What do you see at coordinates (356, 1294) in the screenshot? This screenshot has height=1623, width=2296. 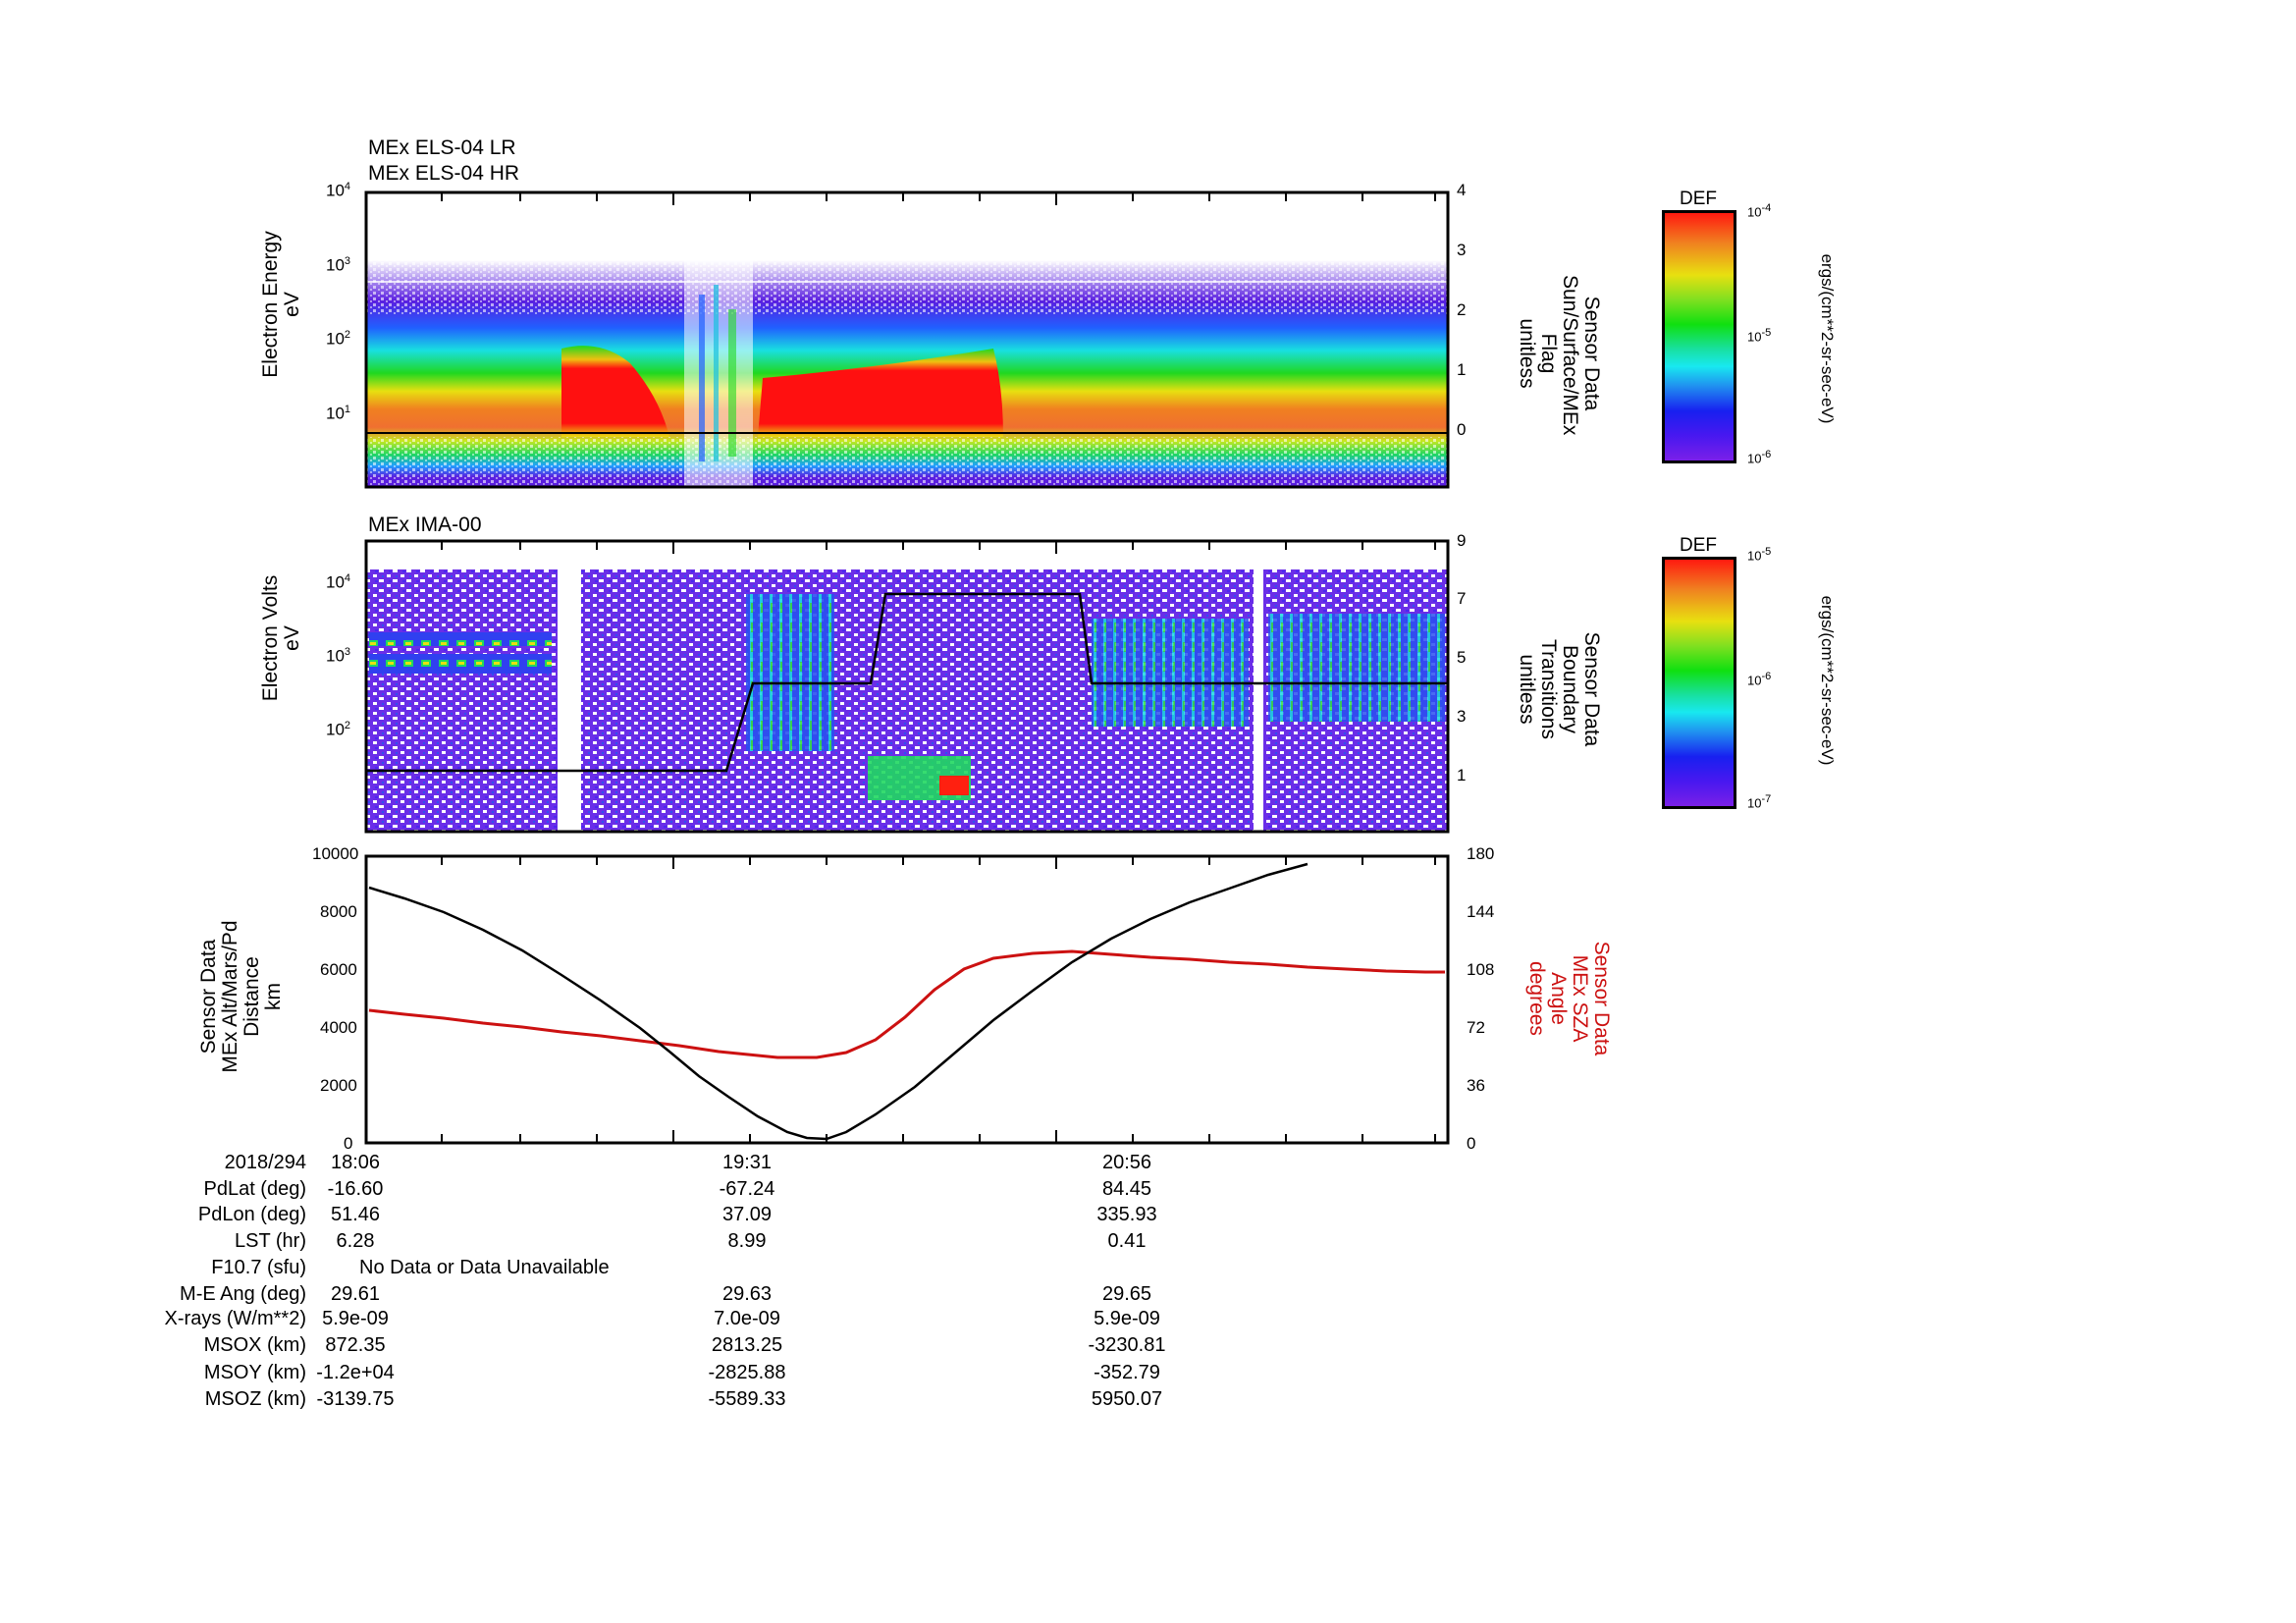 I see `info-value: 29.61` at bounding box center [356, 1294].